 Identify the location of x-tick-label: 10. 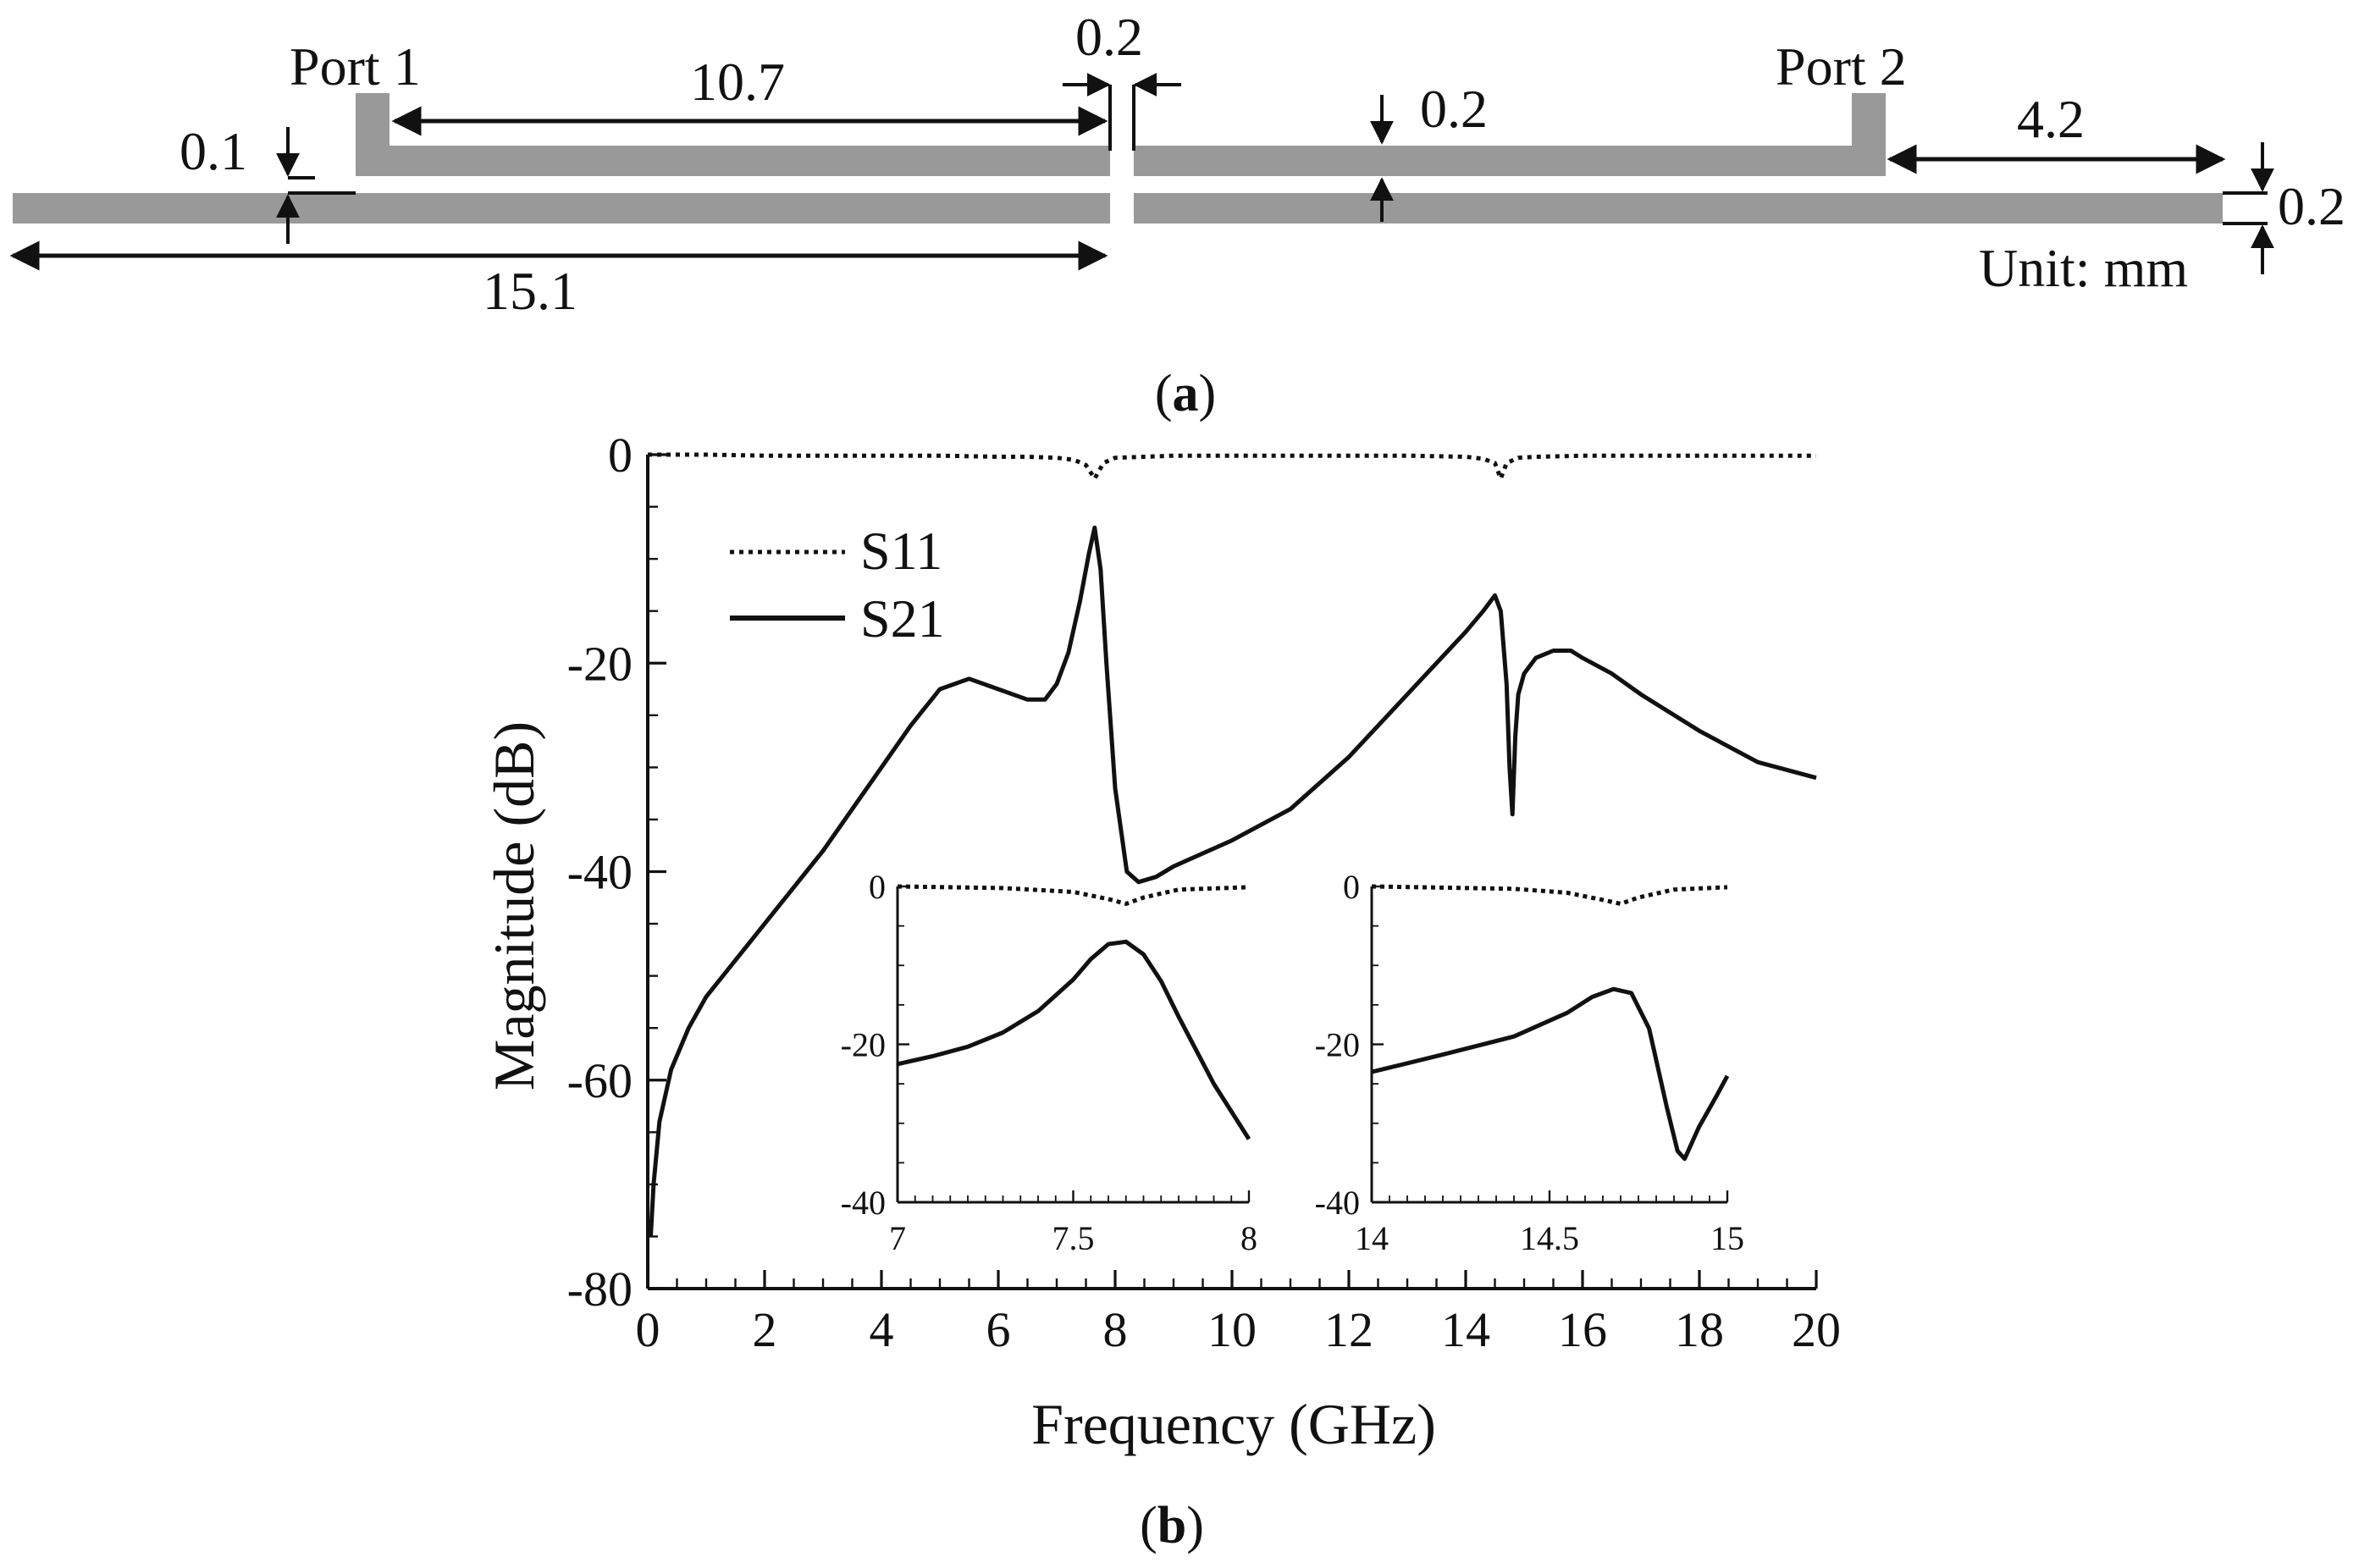
(1232, 1329).